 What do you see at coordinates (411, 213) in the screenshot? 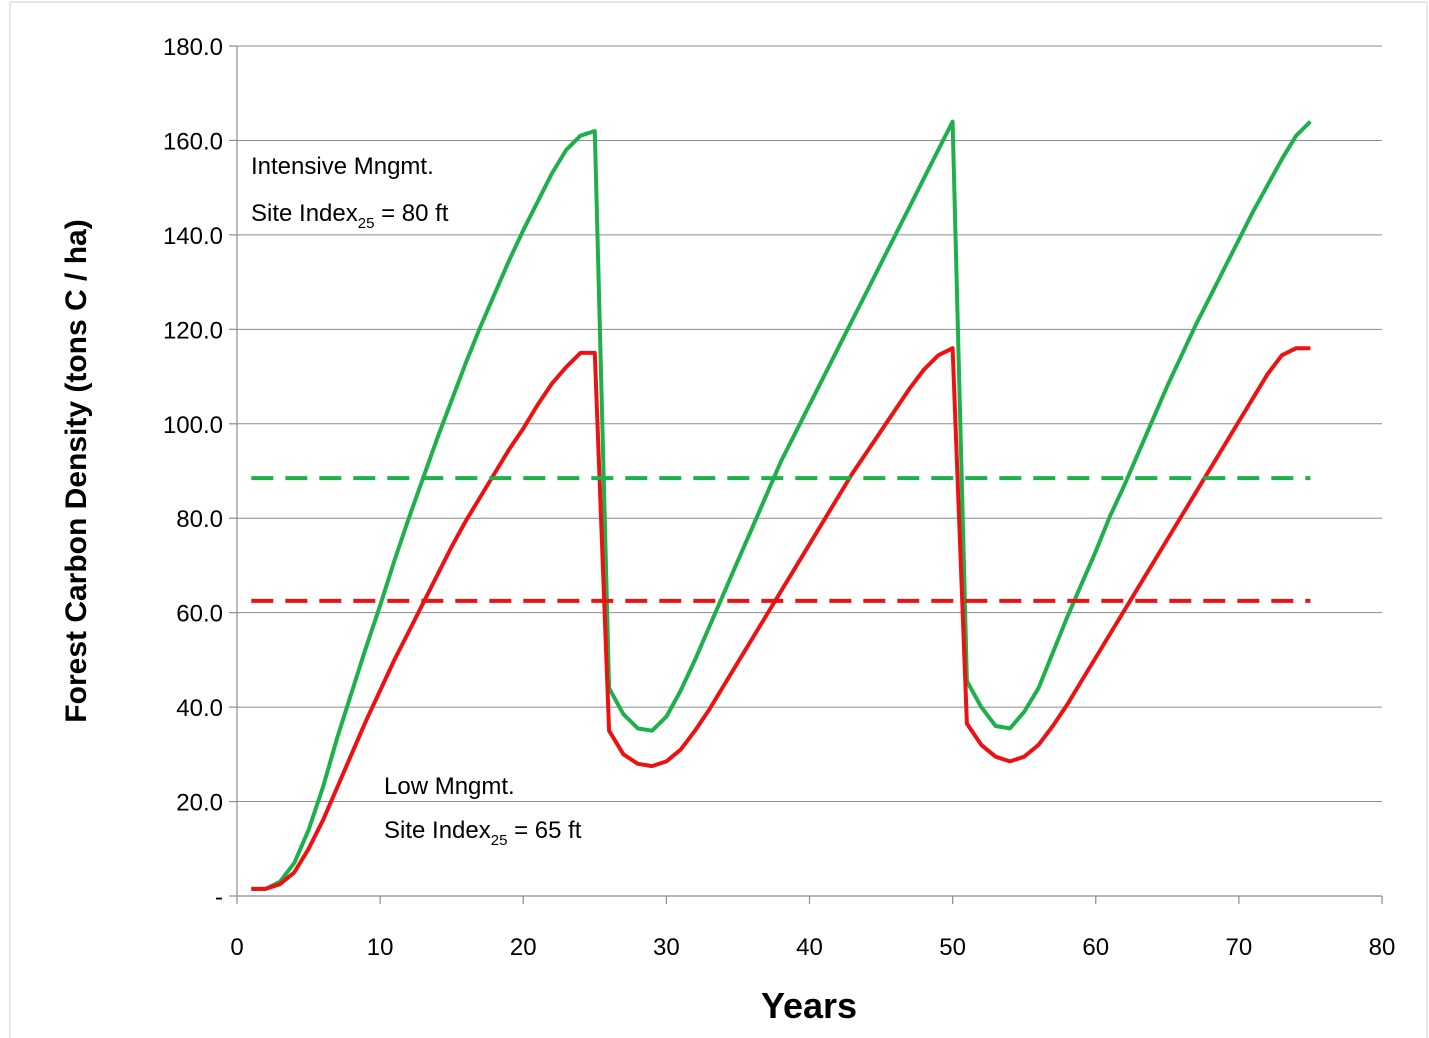
I see `intensive-site-index-suffix: = 80 ft` at bounding box center [411, 213].